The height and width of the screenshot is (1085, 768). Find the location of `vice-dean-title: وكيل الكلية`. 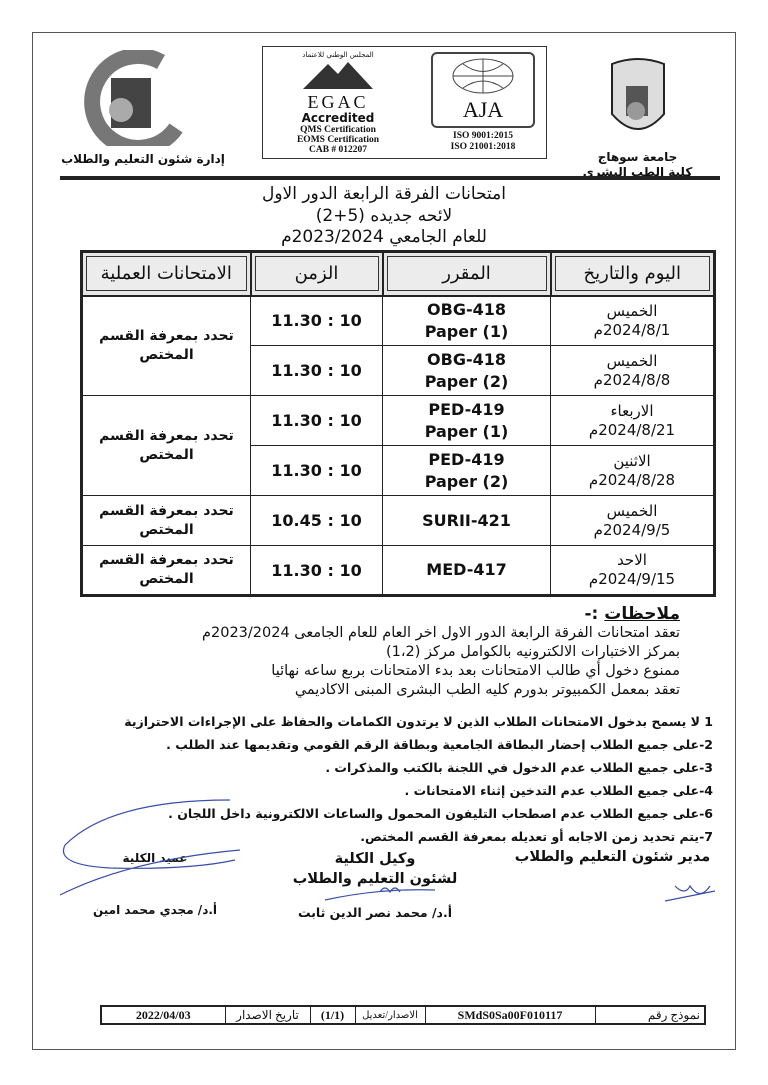

vice-dean-title: وكيل الكلية is located at coordinates (375, 859).